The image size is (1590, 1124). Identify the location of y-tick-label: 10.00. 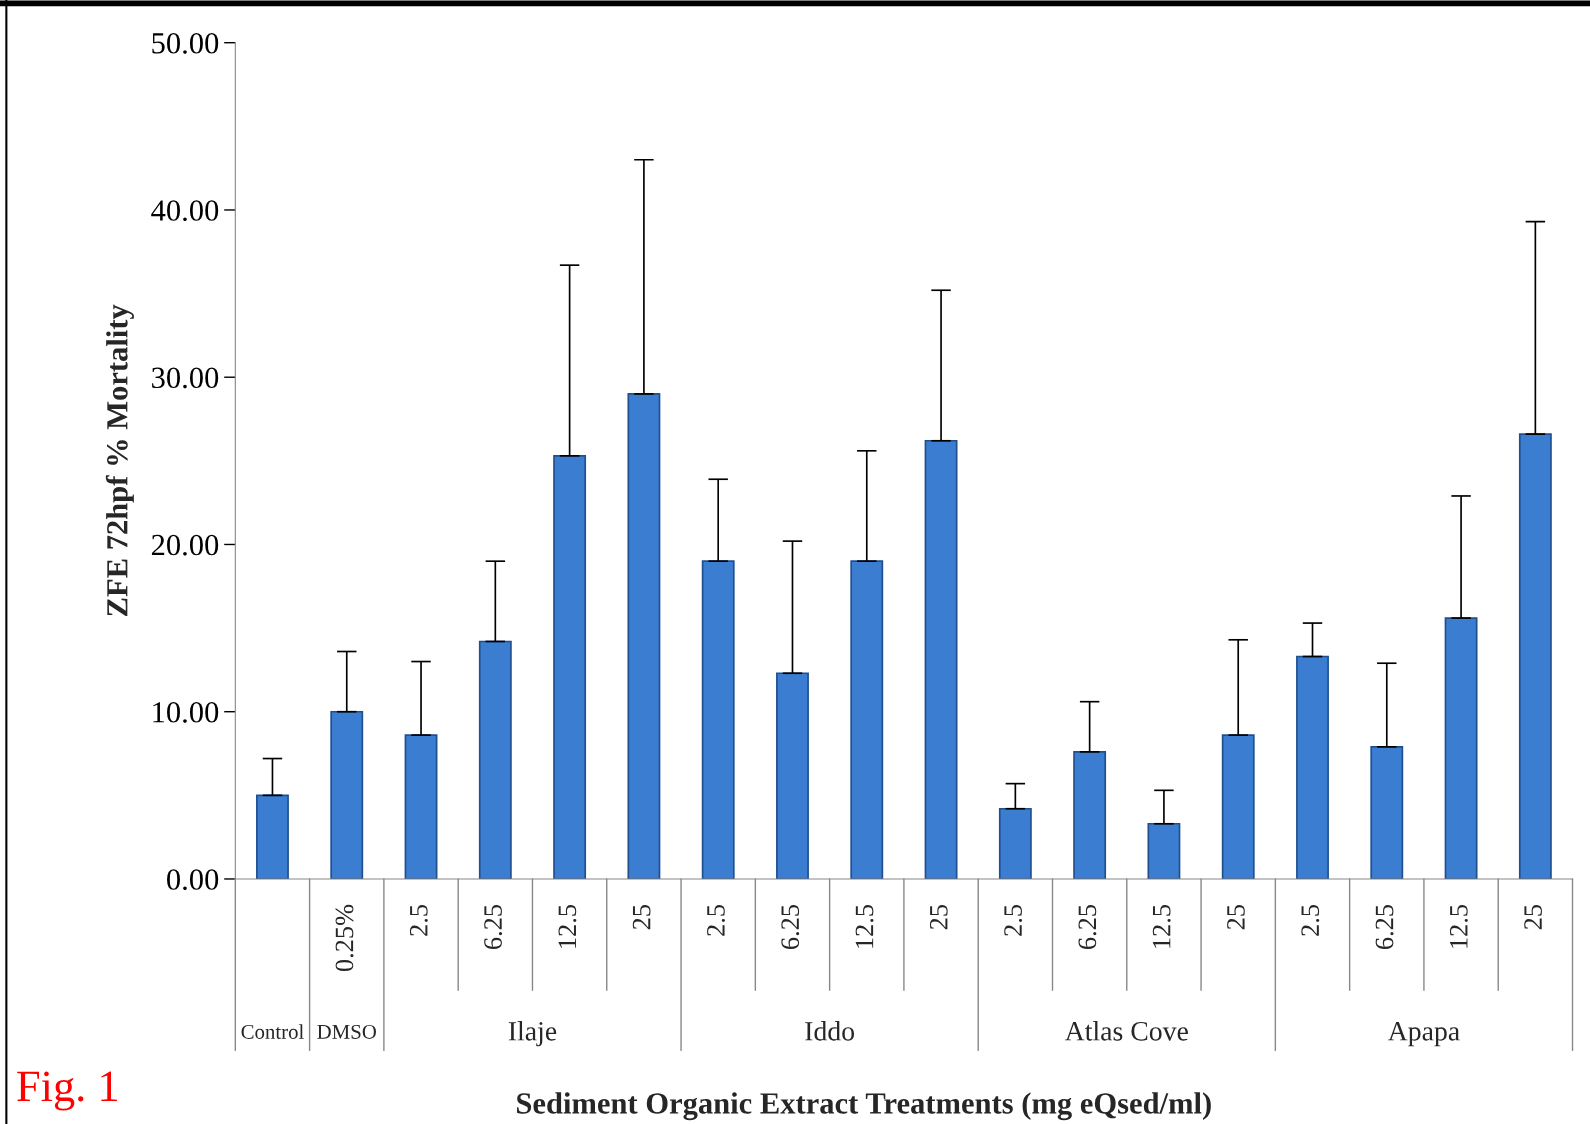
(186, 712).